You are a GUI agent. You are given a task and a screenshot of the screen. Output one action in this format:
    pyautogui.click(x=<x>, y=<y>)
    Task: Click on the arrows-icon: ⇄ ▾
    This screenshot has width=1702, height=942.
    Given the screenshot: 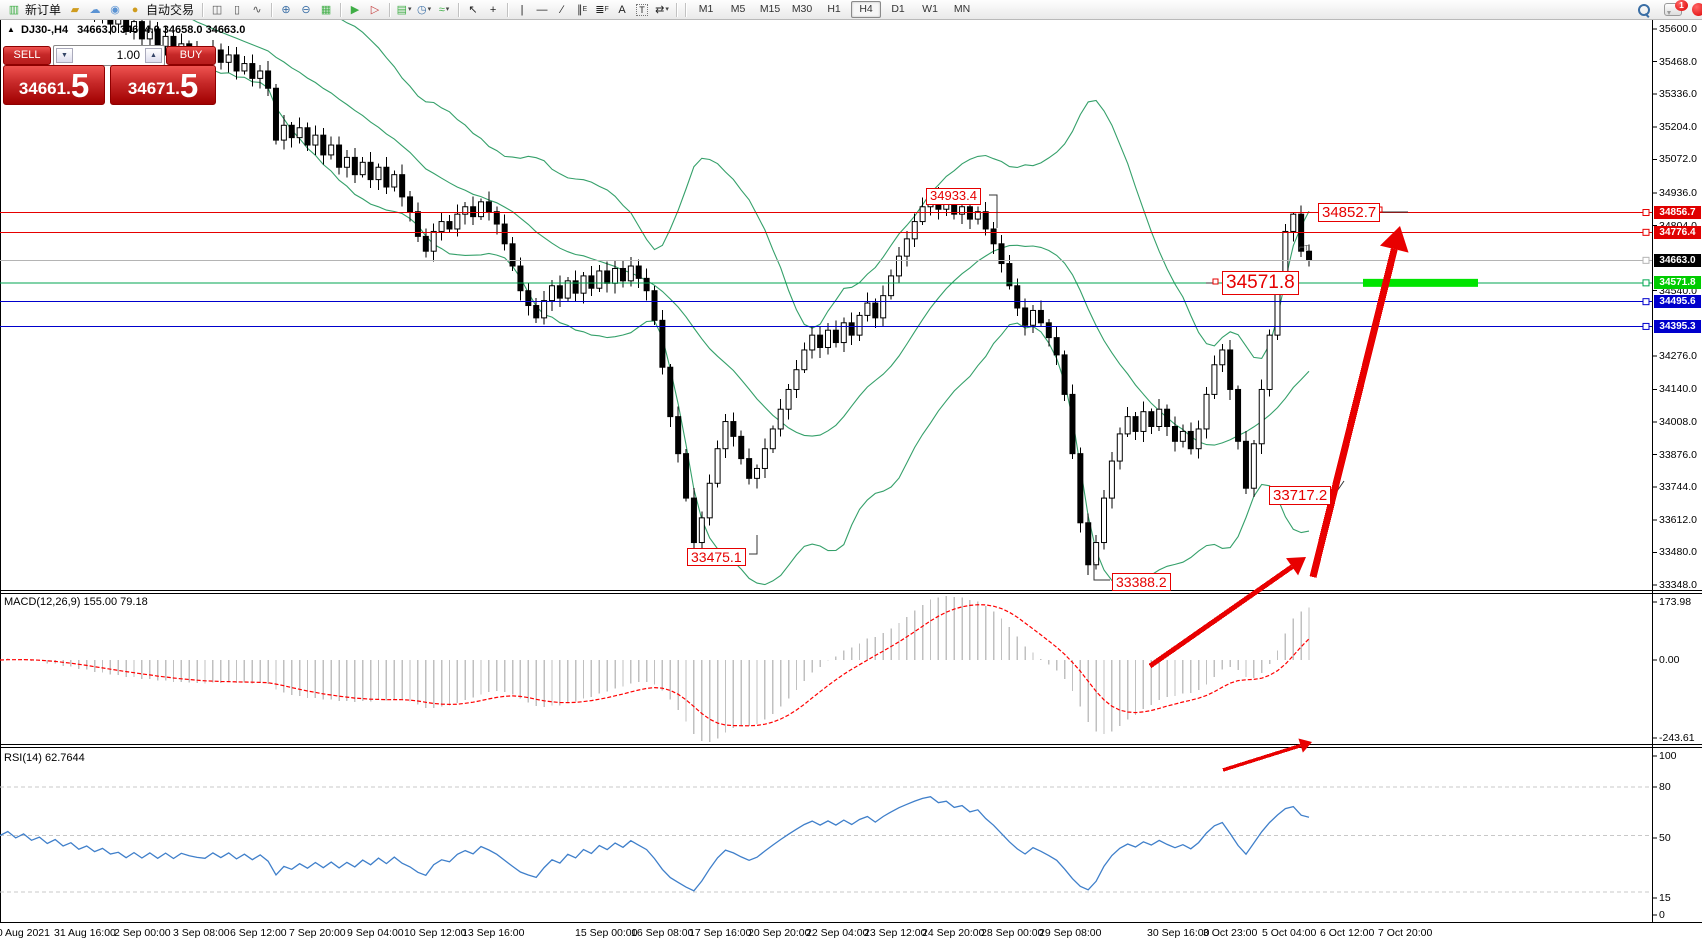 What is the action you would take?
    pyautogui.click(x=662, y=9)
    